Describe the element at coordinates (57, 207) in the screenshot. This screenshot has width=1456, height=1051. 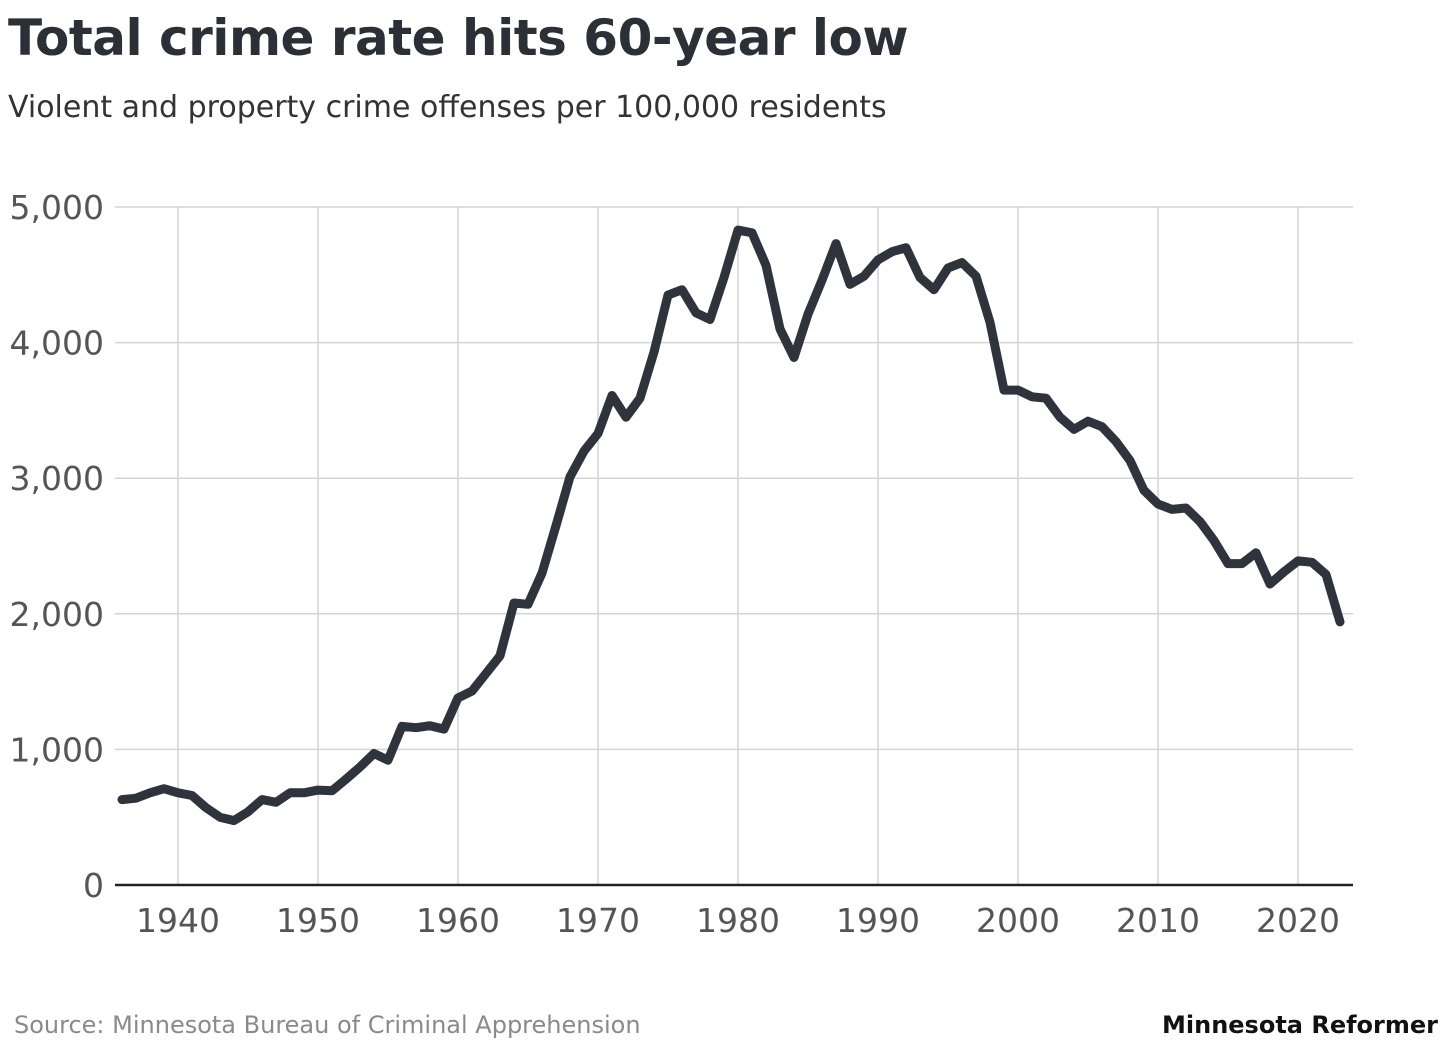
I see `y-tick-label: 5,000` at that location.